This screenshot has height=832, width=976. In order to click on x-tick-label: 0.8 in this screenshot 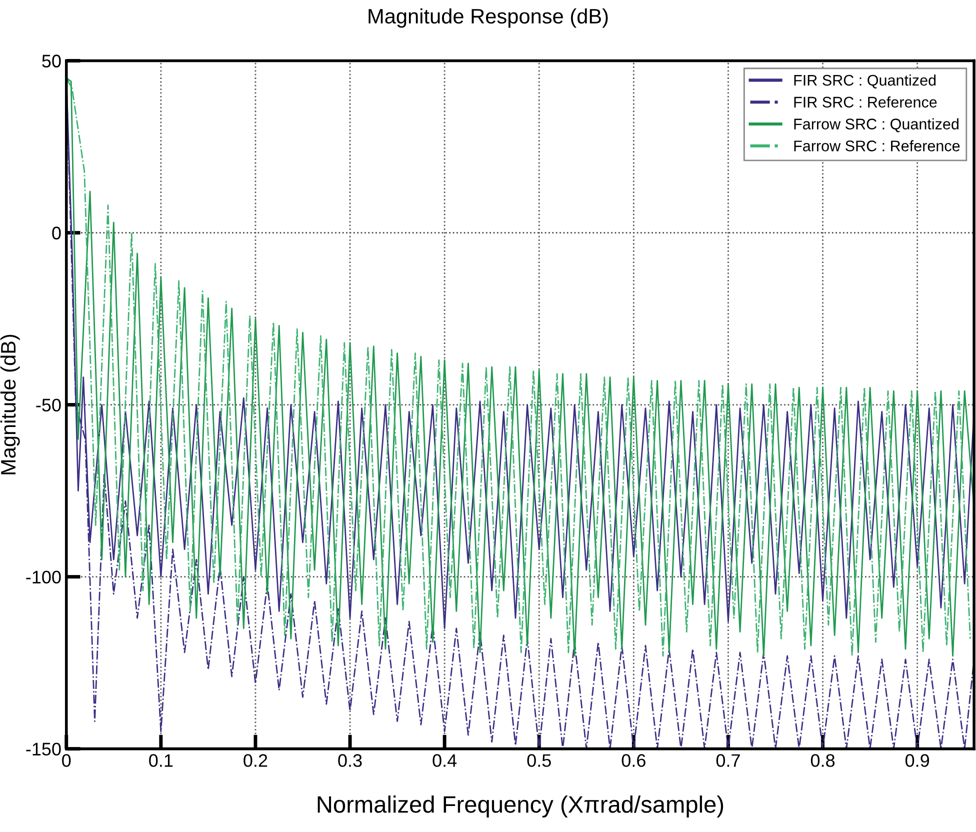, I will do `click(822, 760)`.